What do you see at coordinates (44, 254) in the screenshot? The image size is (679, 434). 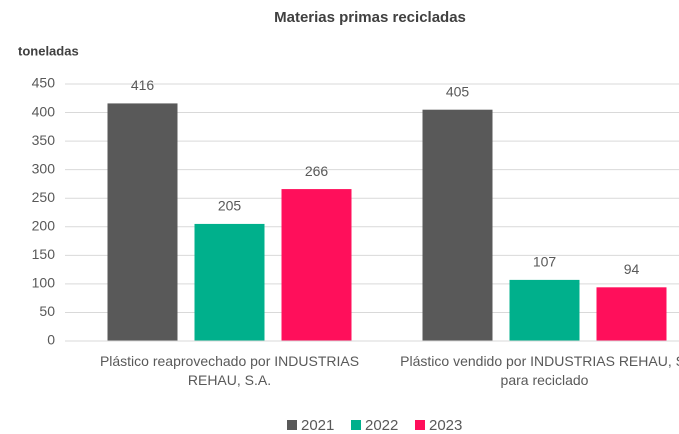 I see `y-tick-label: 150` at bounding box center [44, 254].